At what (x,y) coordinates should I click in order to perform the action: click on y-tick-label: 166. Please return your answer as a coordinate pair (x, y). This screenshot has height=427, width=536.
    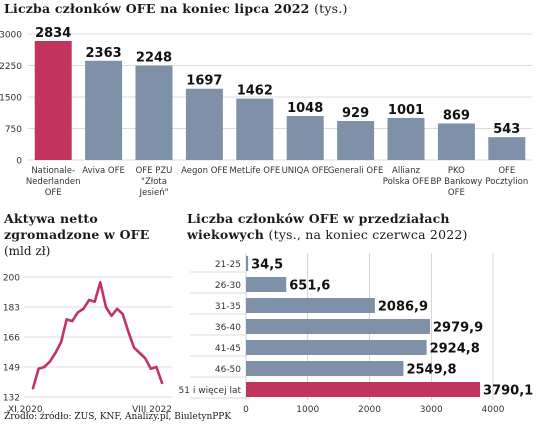
    Looking at the image, I should click on (11, 339).